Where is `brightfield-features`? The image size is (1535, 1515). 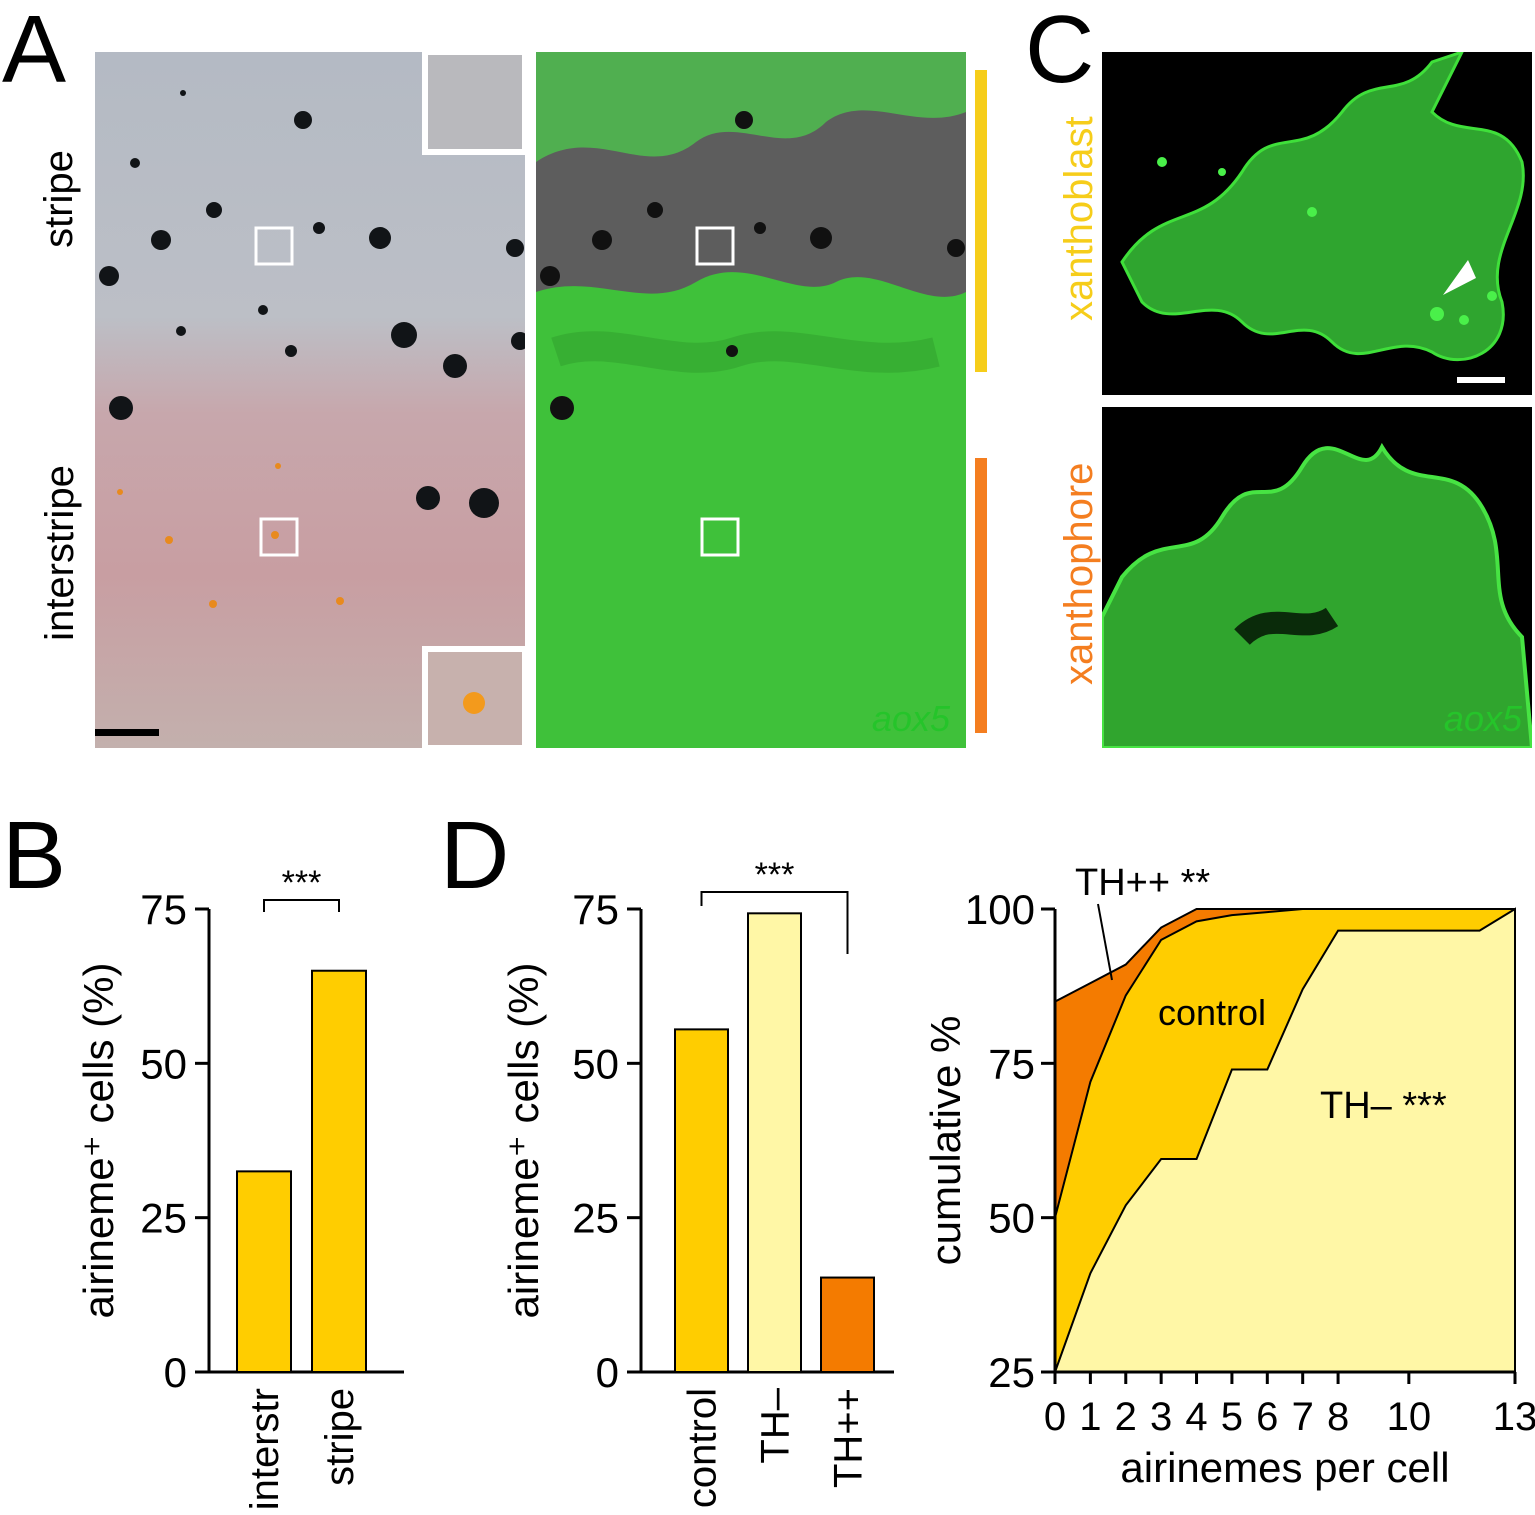
brightfield-features is located at coordinates (310, 400).